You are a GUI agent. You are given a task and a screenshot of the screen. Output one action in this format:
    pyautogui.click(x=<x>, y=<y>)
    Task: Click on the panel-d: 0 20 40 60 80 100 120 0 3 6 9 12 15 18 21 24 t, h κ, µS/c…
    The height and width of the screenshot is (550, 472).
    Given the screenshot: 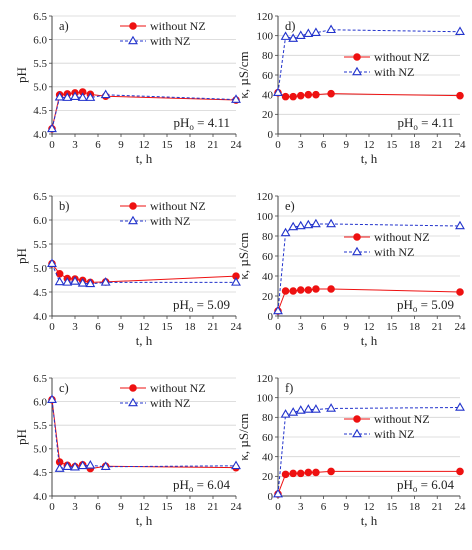 What is the action you would take?
    pyautogui.click(x=351, y=88)
    